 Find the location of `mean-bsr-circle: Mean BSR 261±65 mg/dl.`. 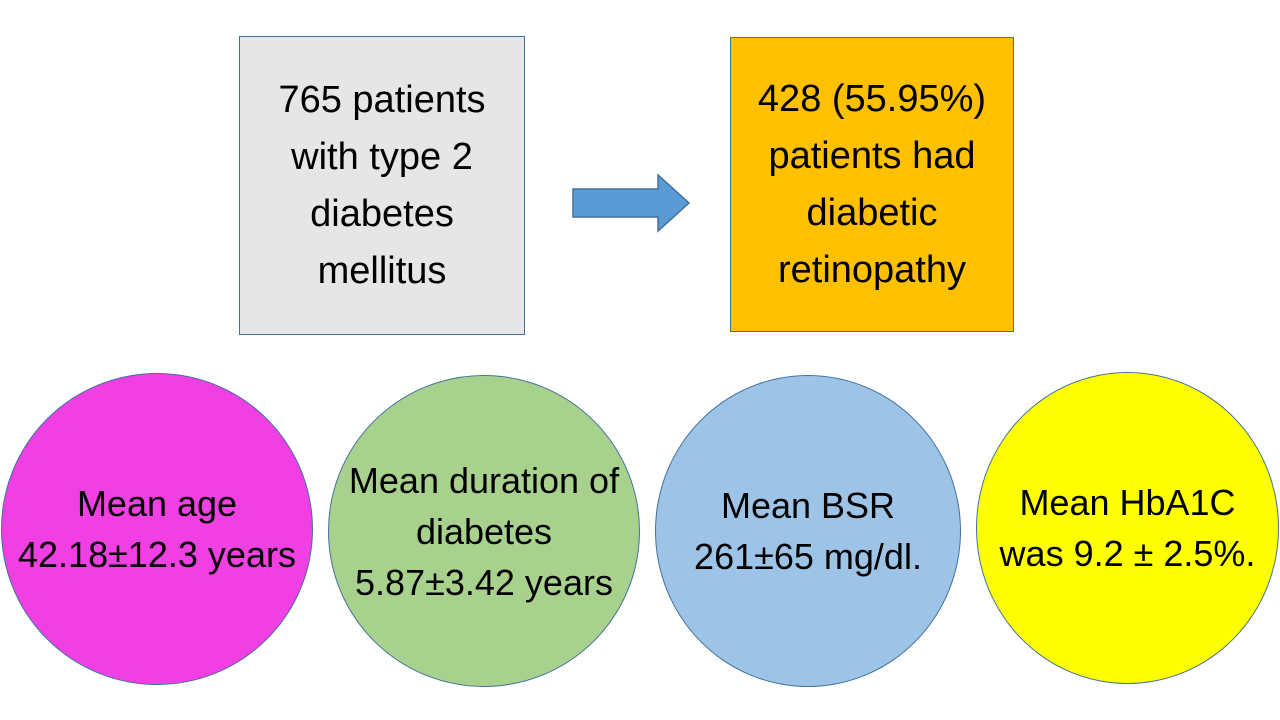

mean-bsr-circle: Mean BSR 261±65 mg/dl. is located at coordinates (808, 531).